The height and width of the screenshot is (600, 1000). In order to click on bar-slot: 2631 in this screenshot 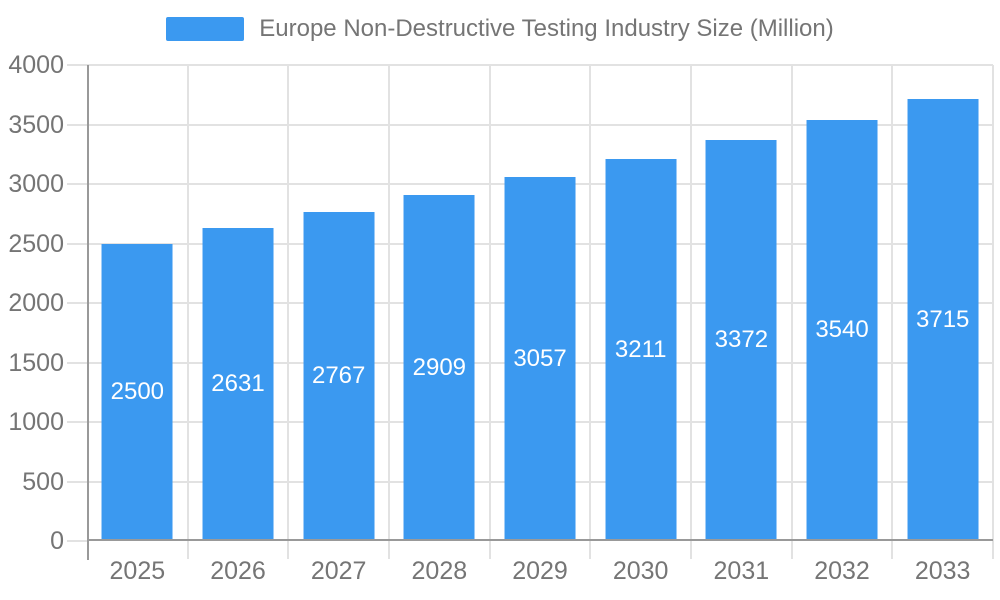, I will do `click(238, 303)`.